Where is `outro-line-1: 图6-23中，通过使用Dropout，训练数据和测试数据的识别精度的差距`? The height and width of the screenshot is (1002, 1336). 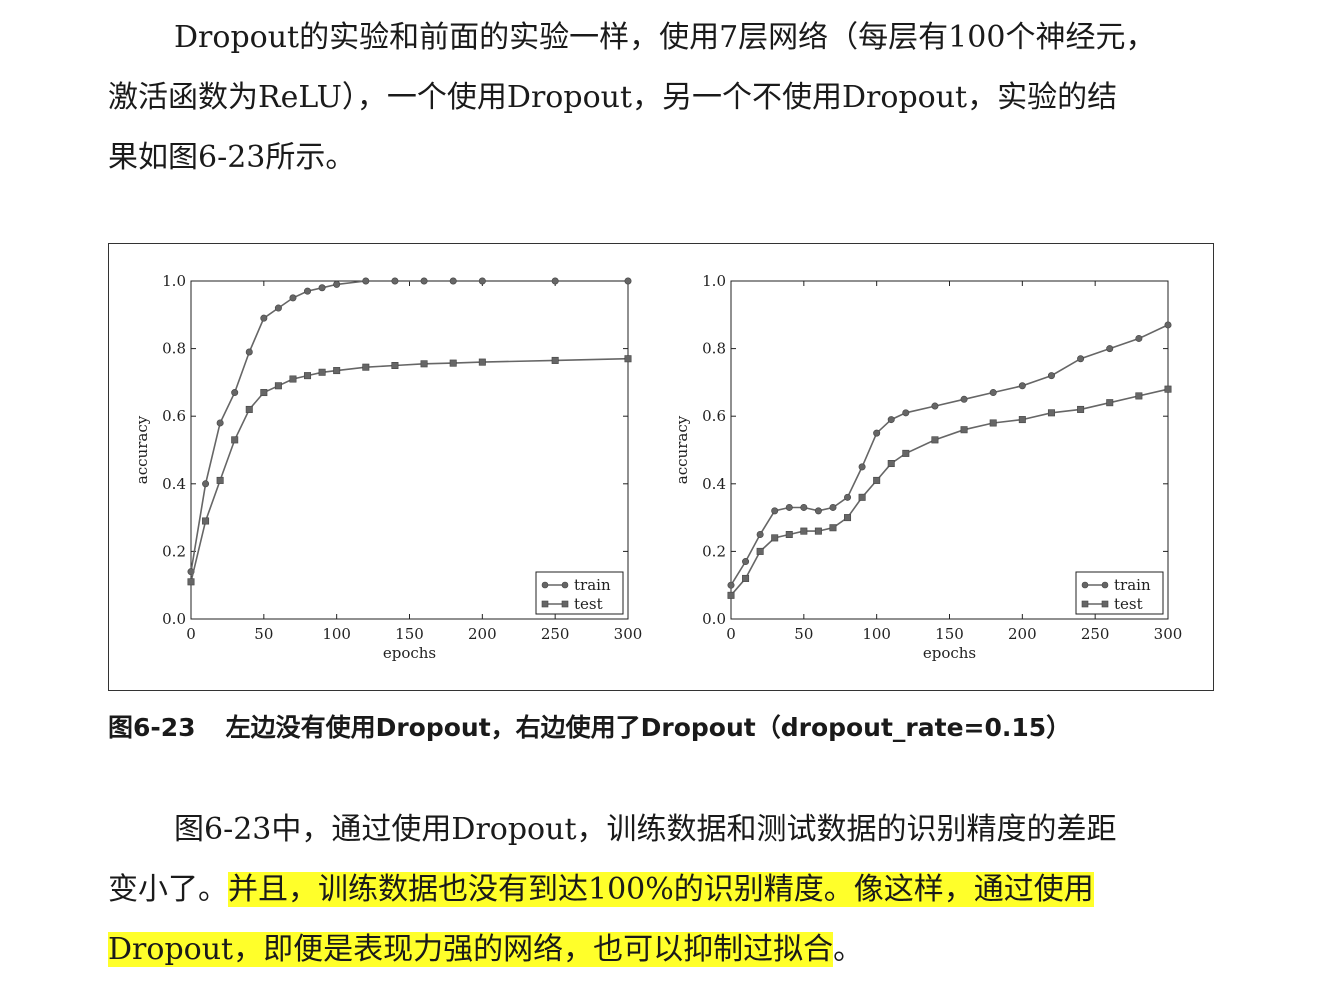
outro-line-1: 图6-23中，通过使用Dropout，训练数据和测试数据的识别精度的差距 is located at coordinates (645, 829).